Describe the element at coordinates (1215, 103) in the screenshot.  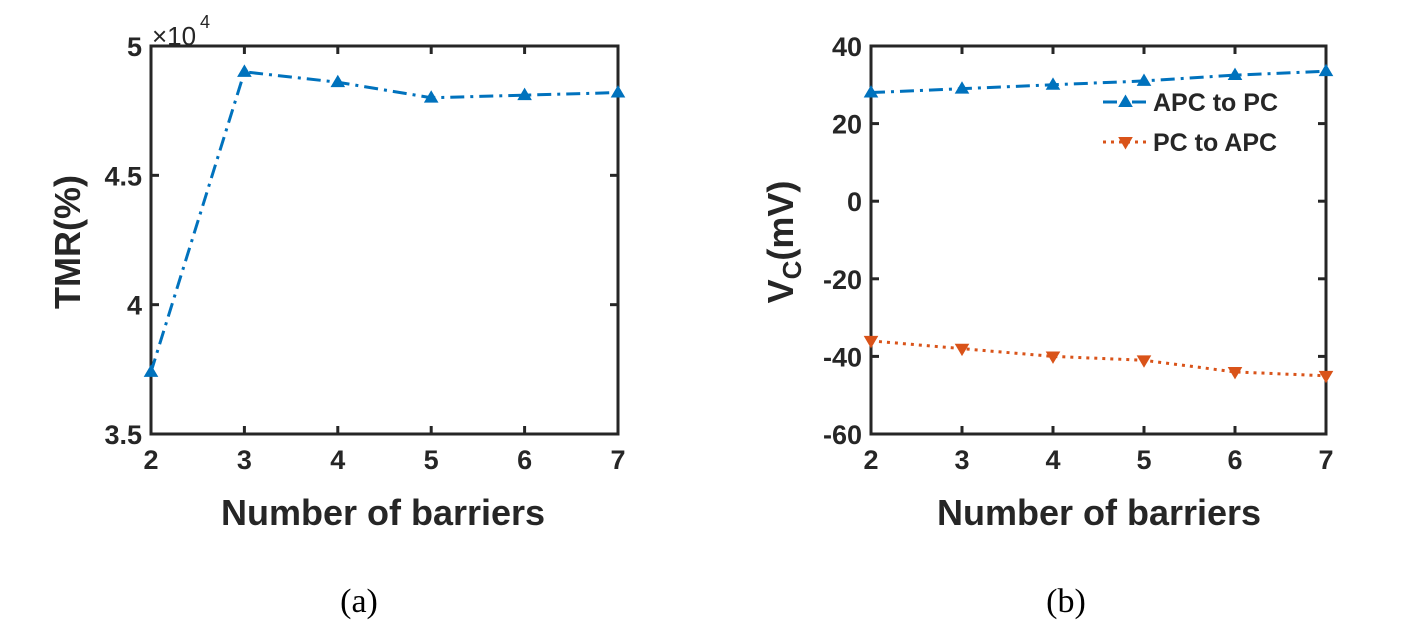
I see `legend-label-0: APC to PC` at that location.